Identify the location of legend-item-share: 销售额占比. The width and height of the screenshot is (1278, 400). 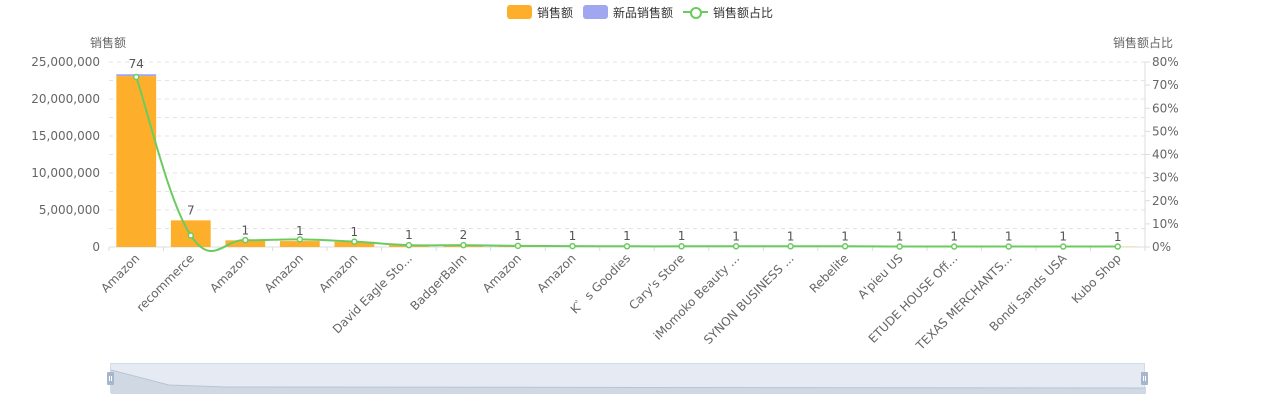
(728, 12).